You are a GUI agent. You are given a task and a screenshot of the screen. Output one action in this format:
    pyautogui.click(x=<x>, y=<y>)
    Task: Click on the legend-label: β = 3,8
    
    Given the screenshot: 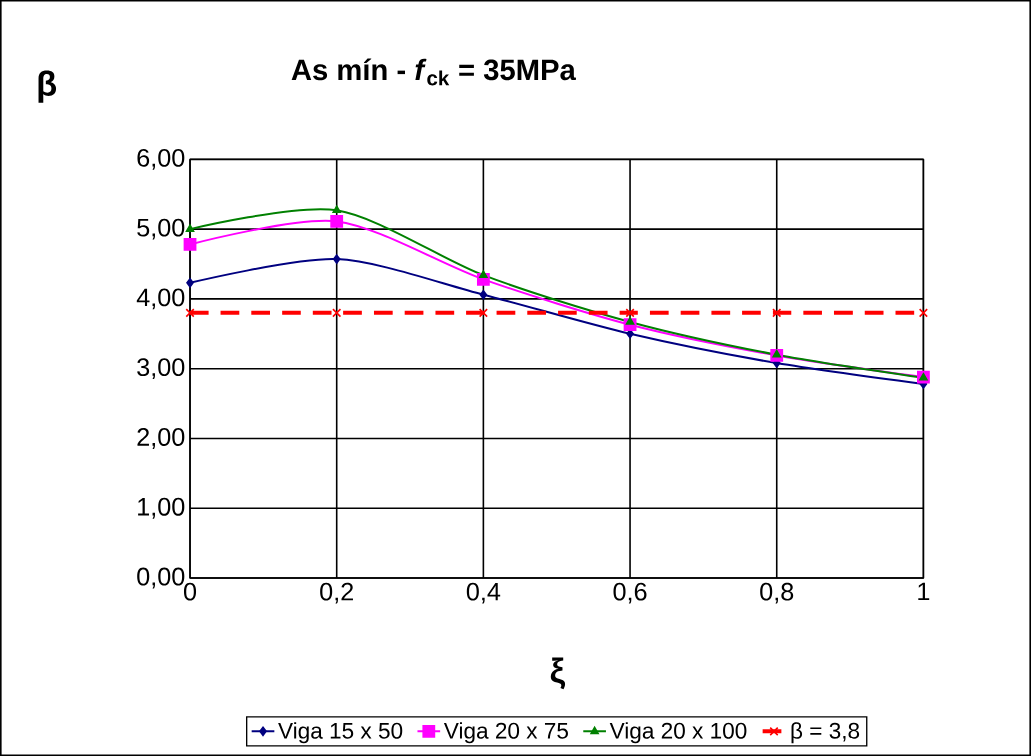 What is the action you would take?
    pyautogui.click(x=825, y=733)
    